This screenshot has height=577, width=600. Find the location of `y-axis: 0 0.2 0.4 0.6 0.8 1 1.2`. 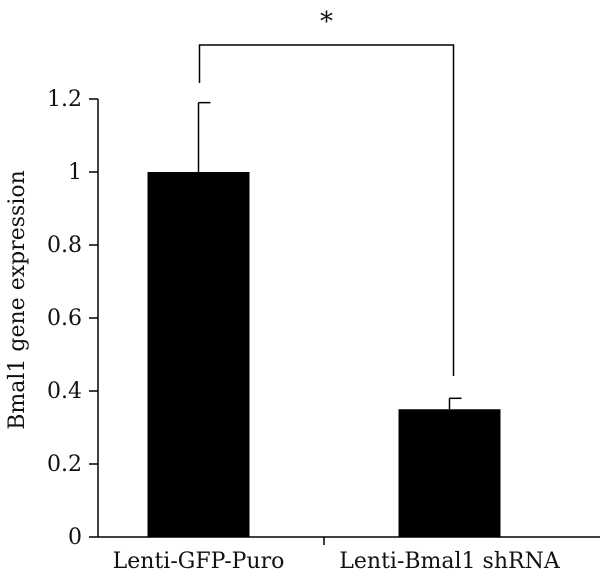

y-axis: 0 0.2 0.4 0.6 0.8 1 1.2 is located at coordinates (73, 318).